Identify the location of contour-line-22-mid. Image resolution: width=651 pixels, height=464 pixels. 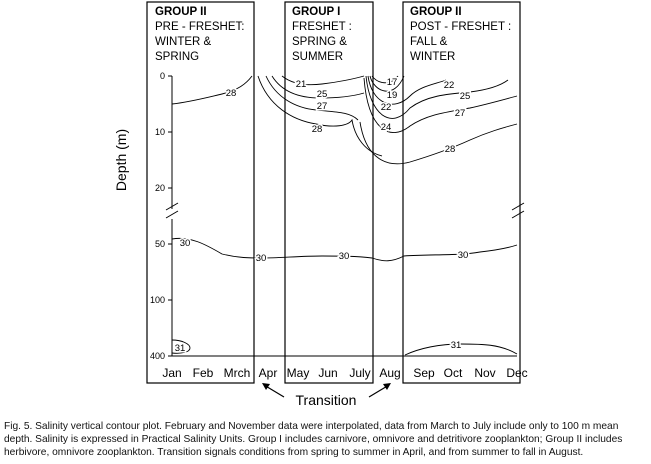
(407, 90).